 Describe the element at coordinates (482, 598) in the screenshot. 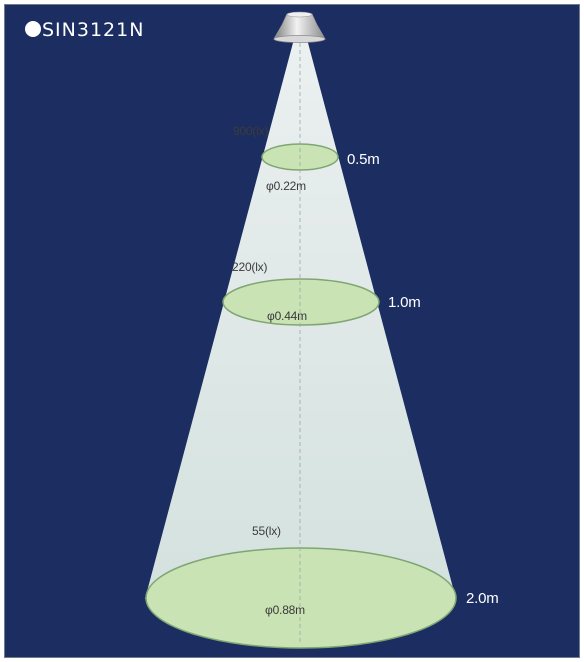

I see `distance-label-2.0m: 2.0m` at that location.